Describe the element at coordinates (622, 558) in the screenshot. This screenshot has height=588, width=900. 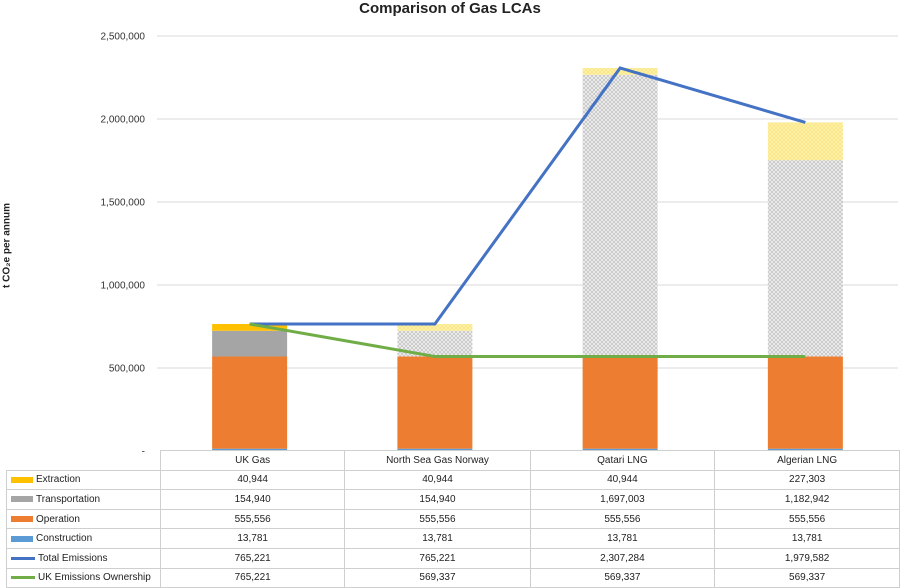
I see `table-cell: 2,307,284` at that location.